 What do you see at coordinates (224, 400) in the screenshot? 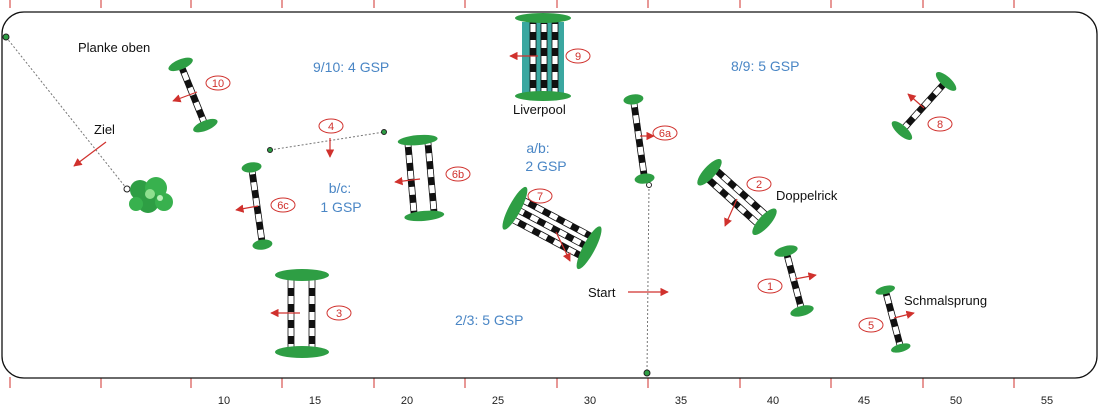
I see `scale-label: 10` at bounding box center [224, 400].